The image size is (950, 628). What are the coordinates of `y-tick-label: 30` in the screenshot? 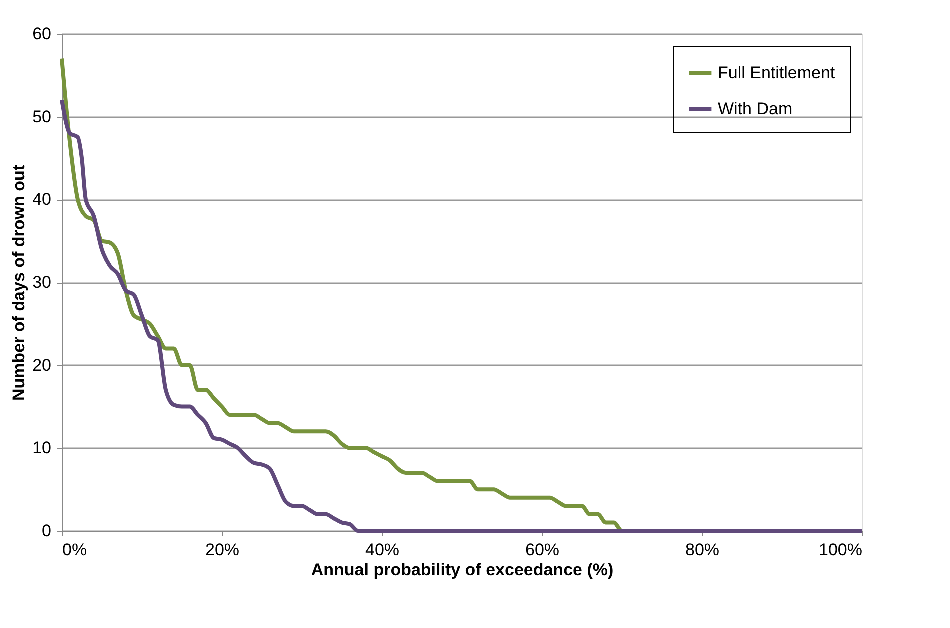 It's located at (42, 282).